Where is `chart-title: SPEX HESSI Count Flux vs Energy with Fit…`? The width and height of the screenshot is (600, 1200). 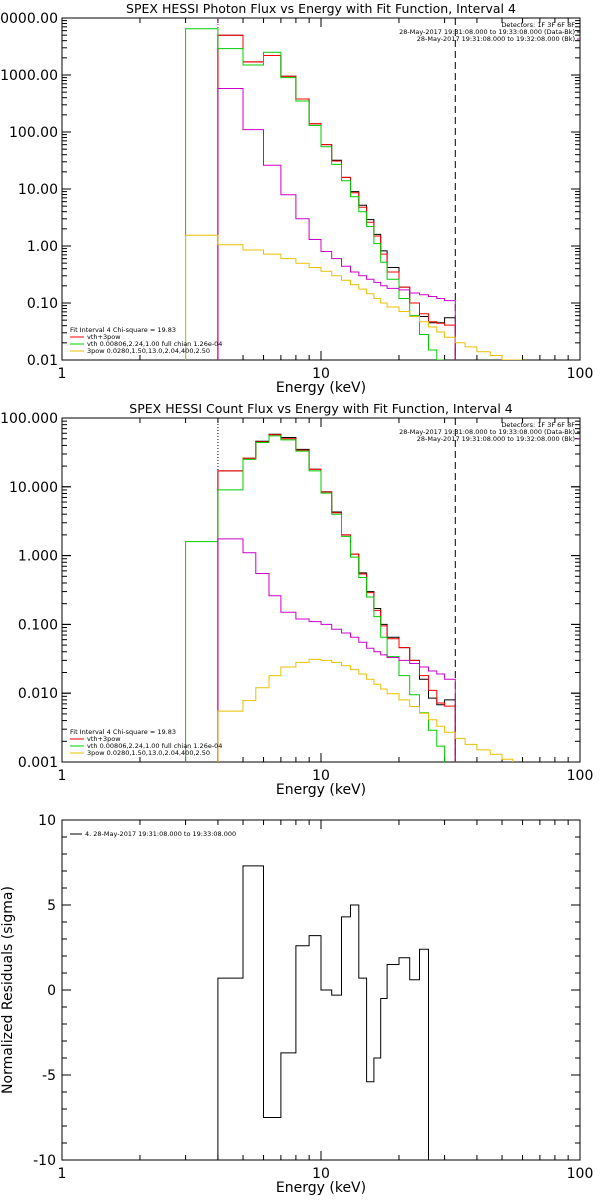
chart-title: SPEX HESSI Count Flux vs Energy with Fit… is located at coordinates (320, 408).